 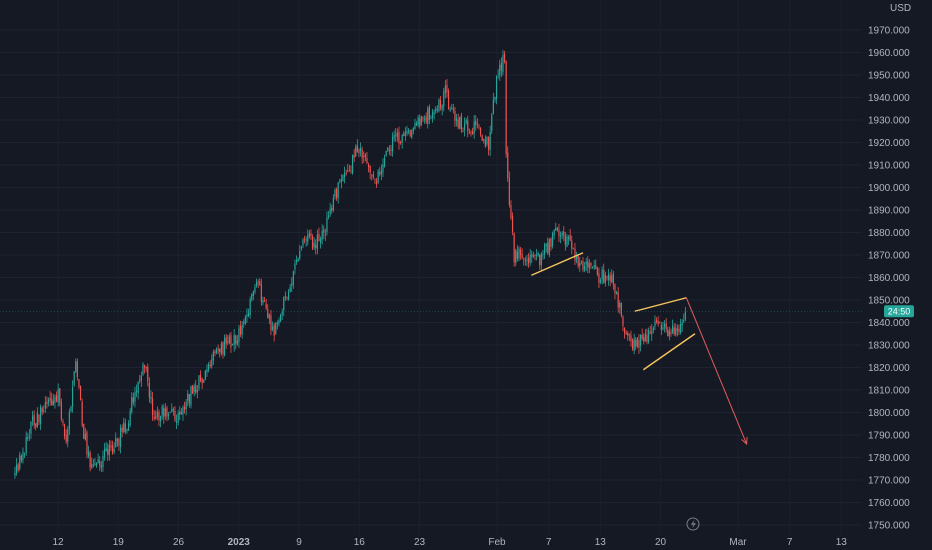 I want to click on y-tick-label: 1880.000, so click(x=889, y=233).